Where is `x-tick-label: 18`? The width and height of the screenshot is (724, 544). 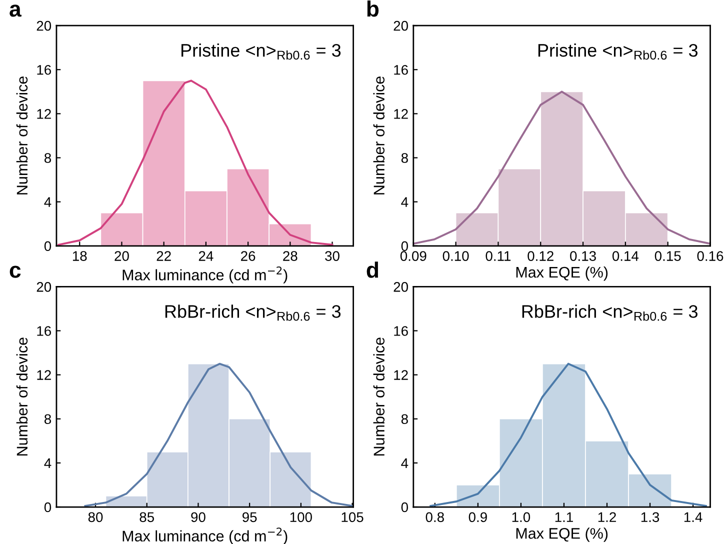 x-tick-label: 18 is located at coordinates (79, 256).